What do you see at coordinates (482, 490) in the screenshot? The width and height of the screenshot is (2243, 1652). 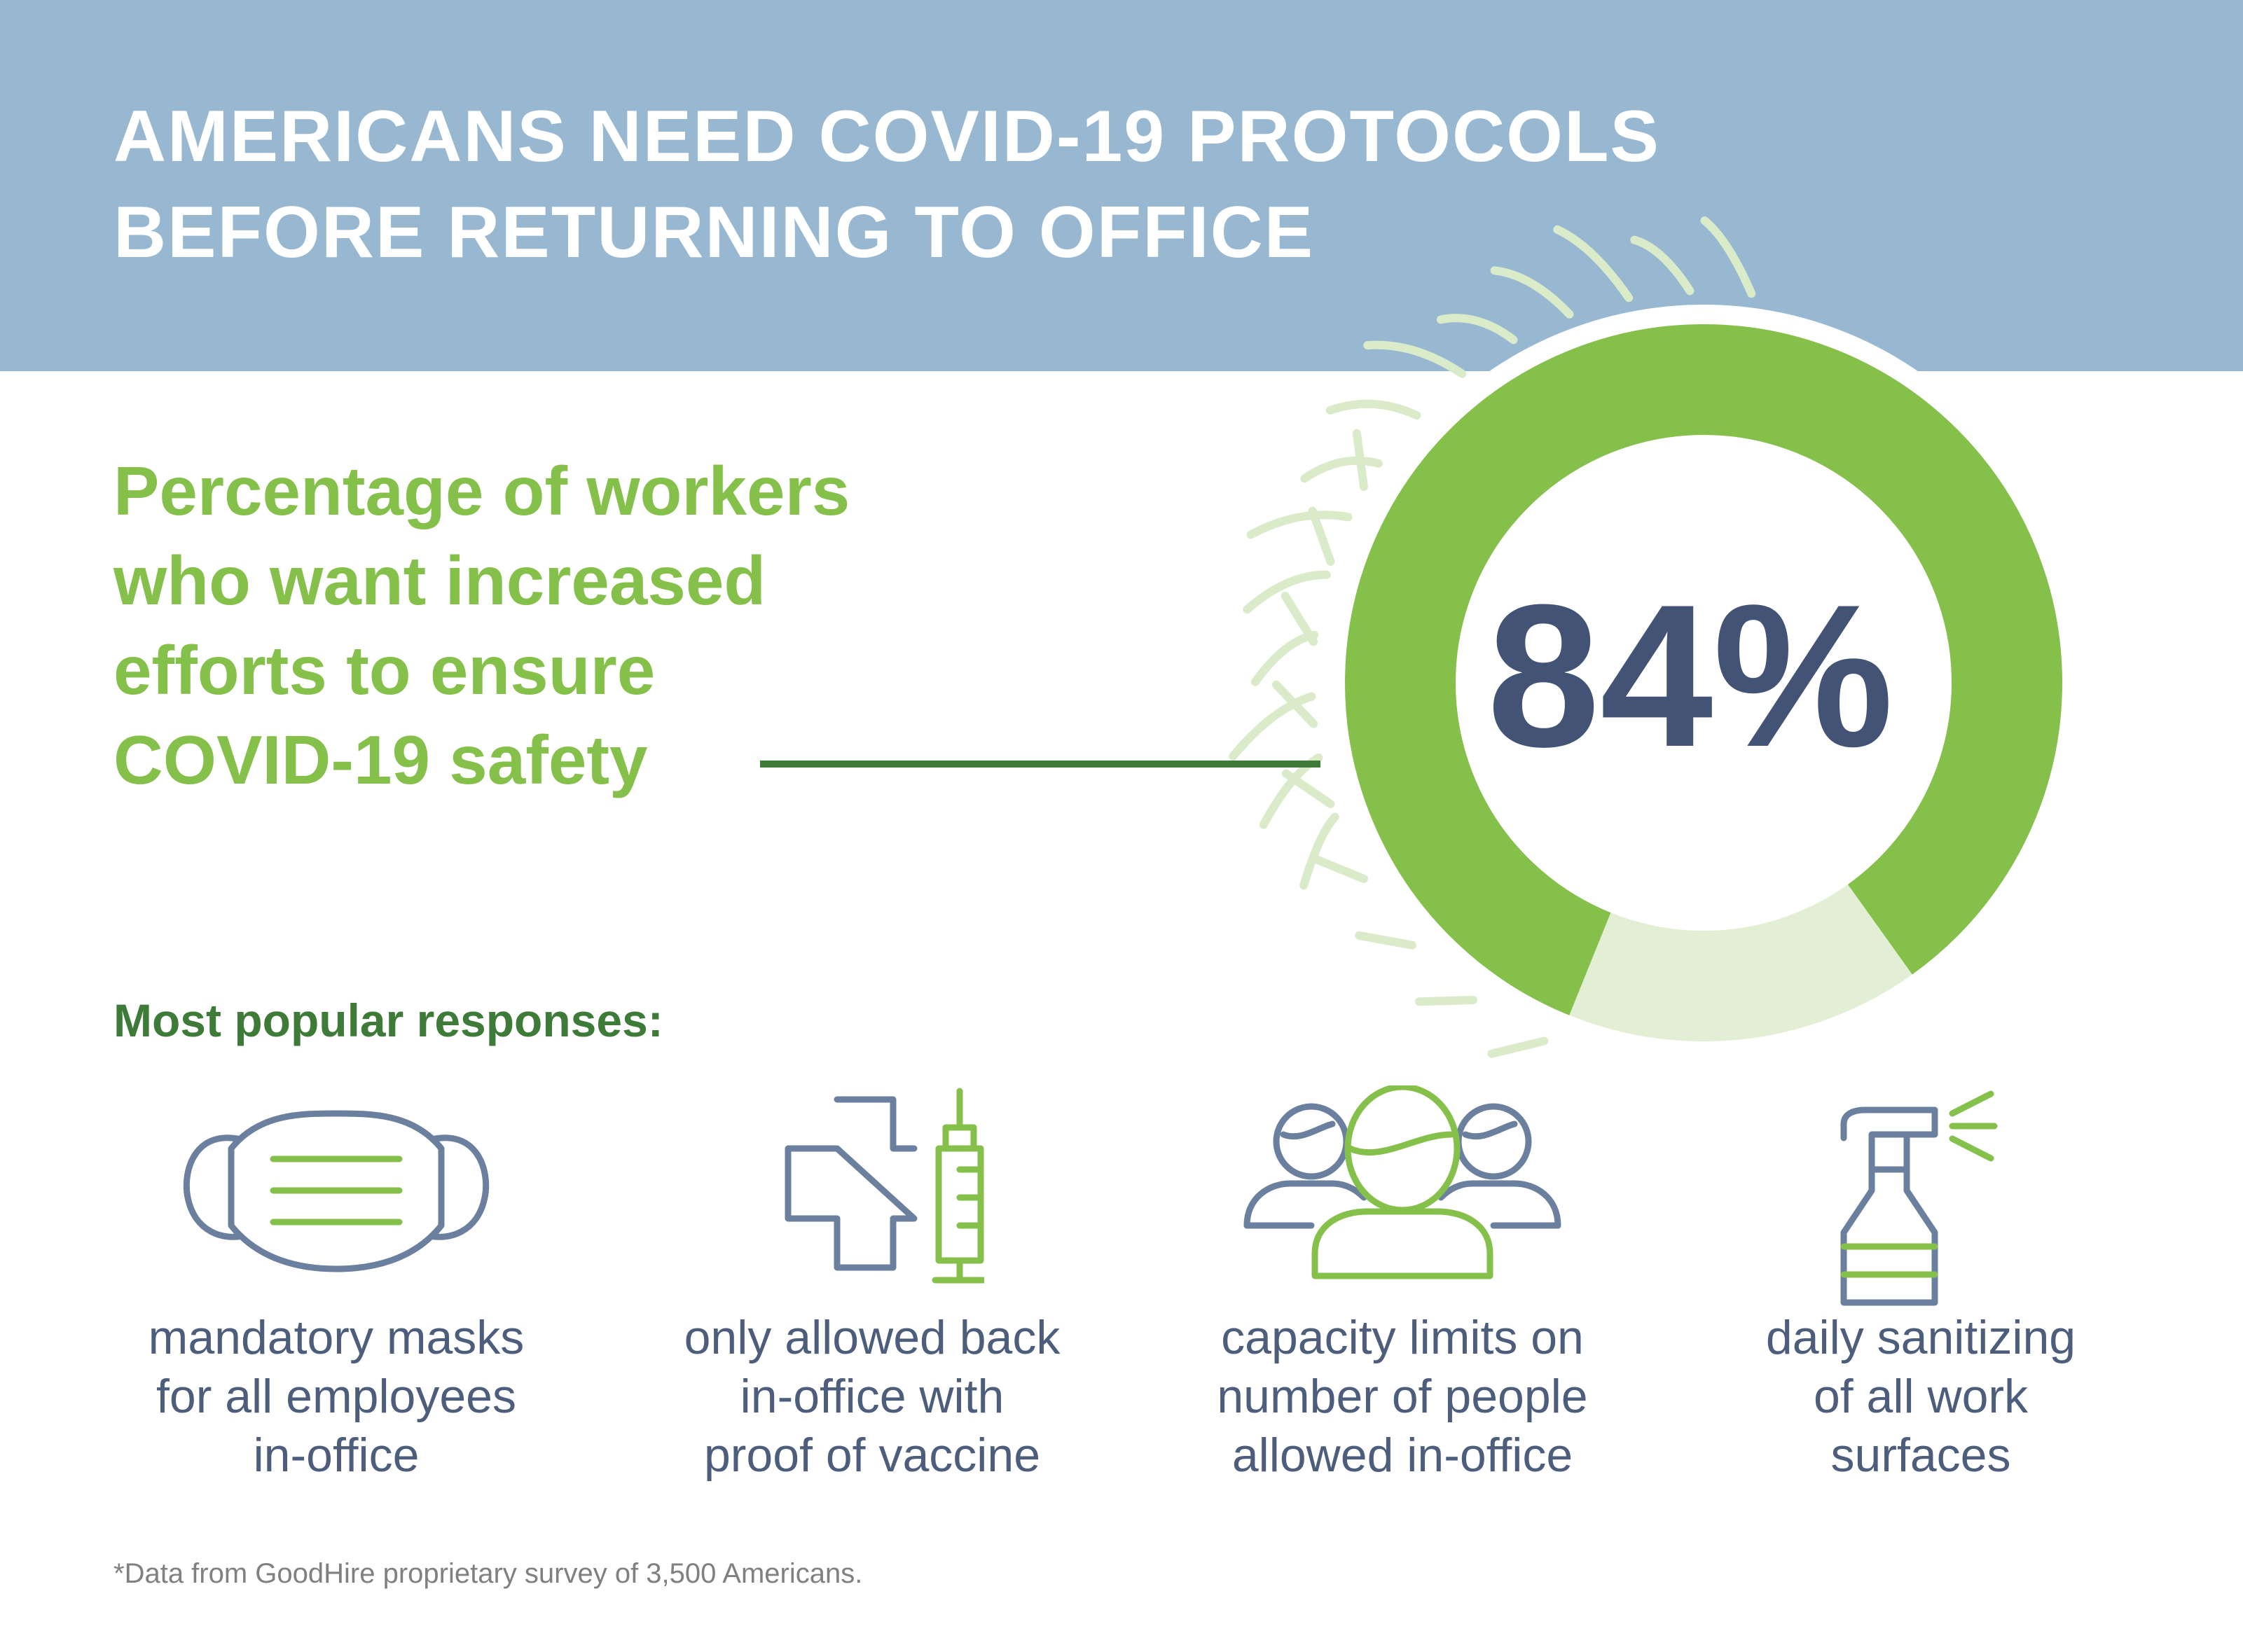 I see `subtitle-line-1: Percentage of workers` at bounding box center [482, 490].